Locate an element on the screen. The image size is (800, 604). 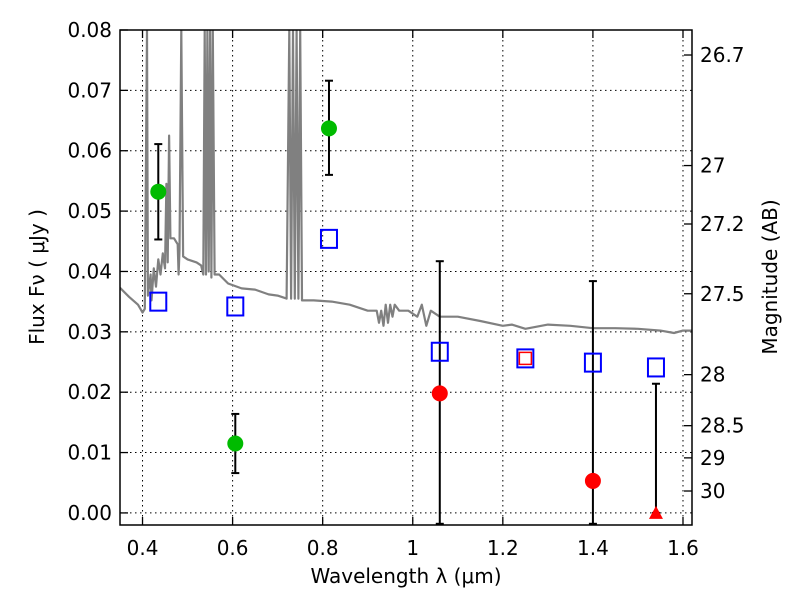
y2-axis-title: Magnitude (AB) is located at coordinates (770, 276).